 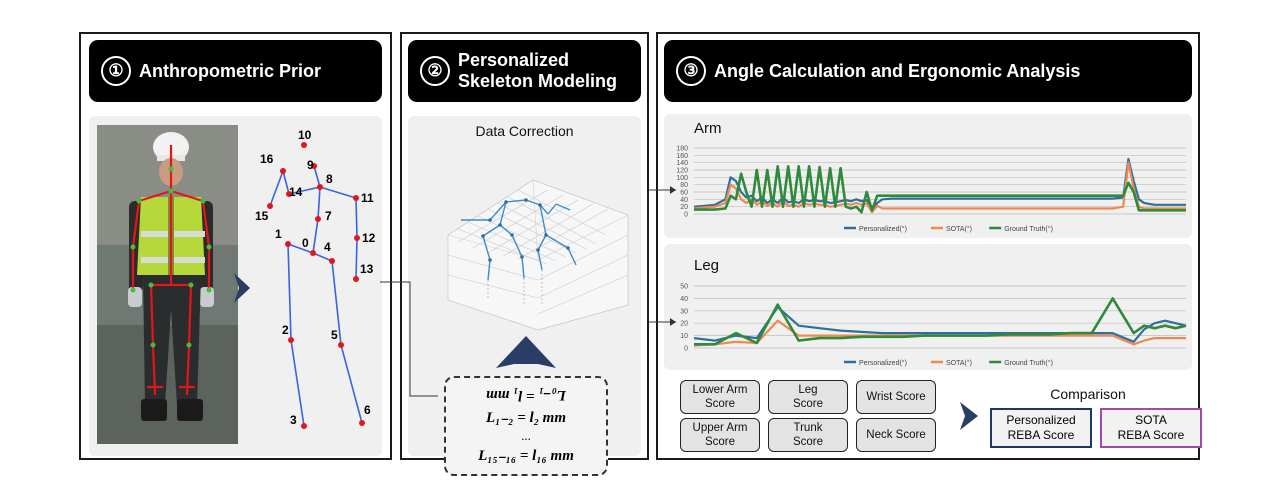 What do you see at coordinates (896, 397) in the screenshot?
I see `wrist-score-box: Wrist Score` at bounding box center [896, 397].